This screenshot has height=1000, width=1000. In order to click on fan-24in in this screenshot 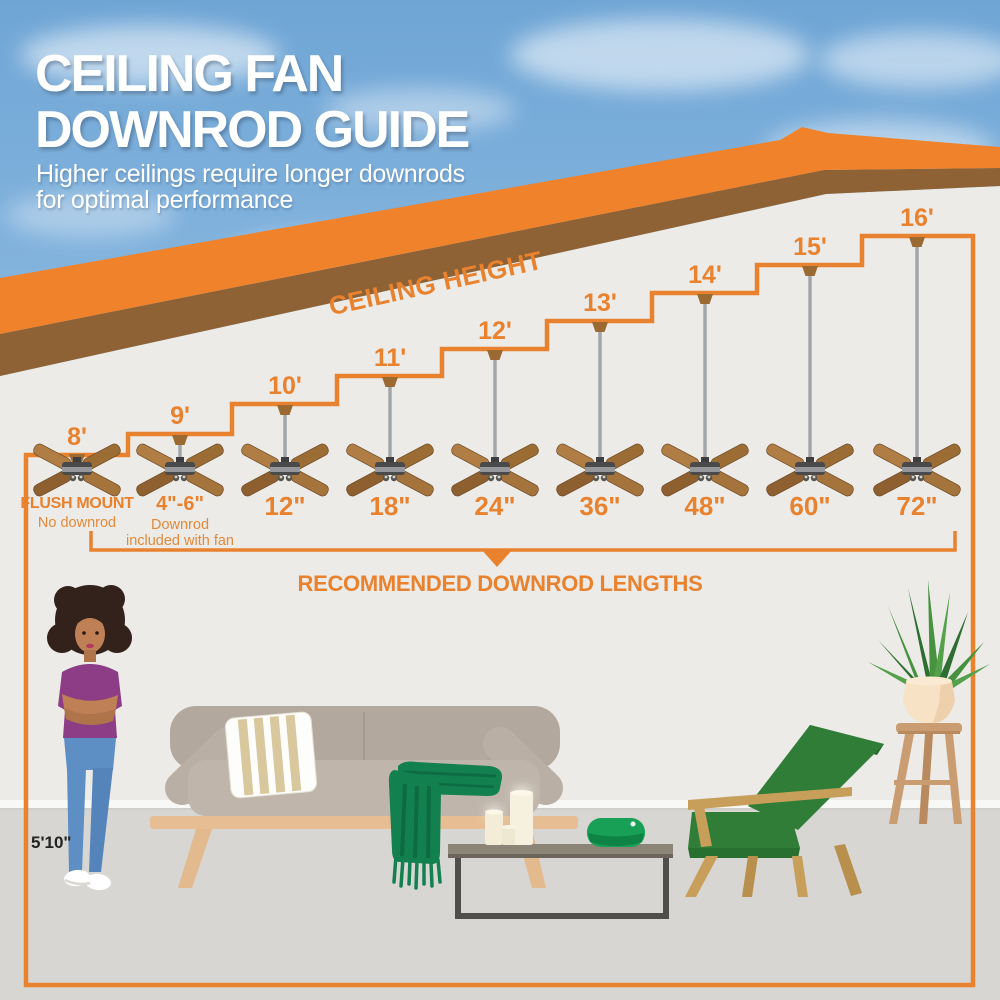, I will do `click(495, 424)`.